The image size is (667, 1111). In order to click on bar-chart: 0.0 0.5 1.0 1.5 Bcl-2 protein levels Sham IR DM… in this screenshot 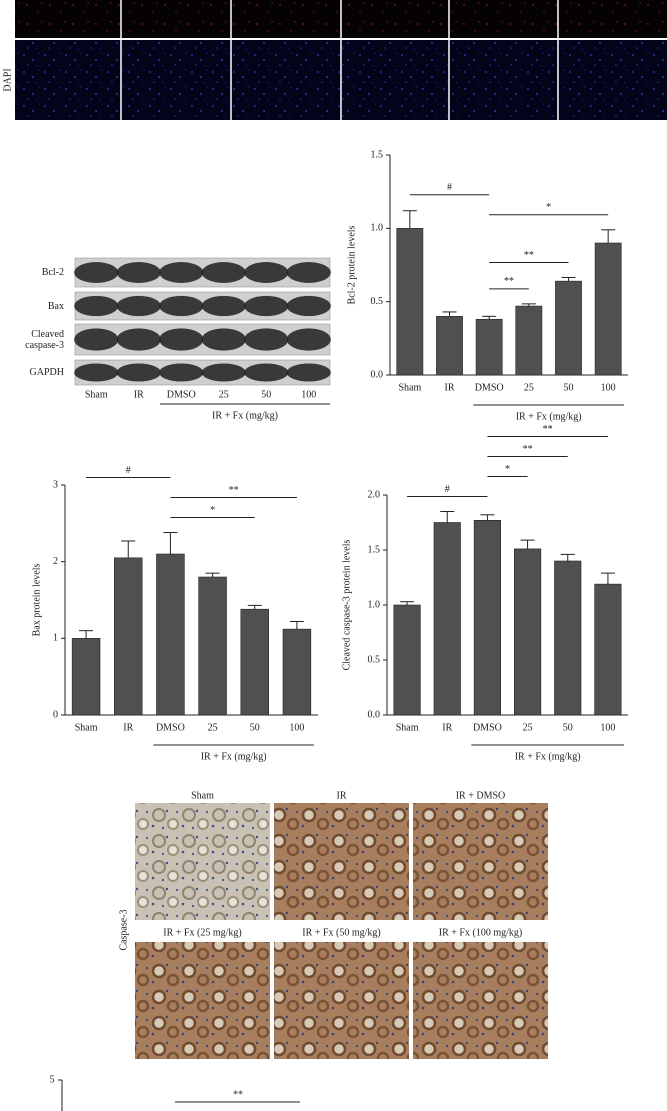, I will do `click(487, 285)`.